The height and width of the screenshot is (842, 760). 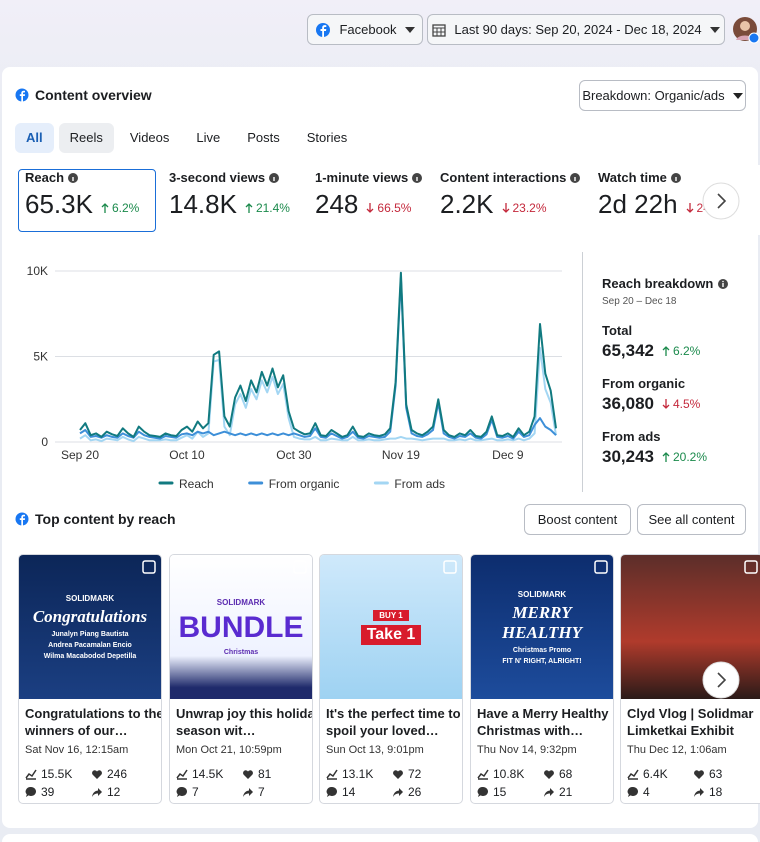 What do you see at coordinates (362, 177) in the screenshot?
I see `metric-name: 1-minute views` at bounding box center [362, 177].